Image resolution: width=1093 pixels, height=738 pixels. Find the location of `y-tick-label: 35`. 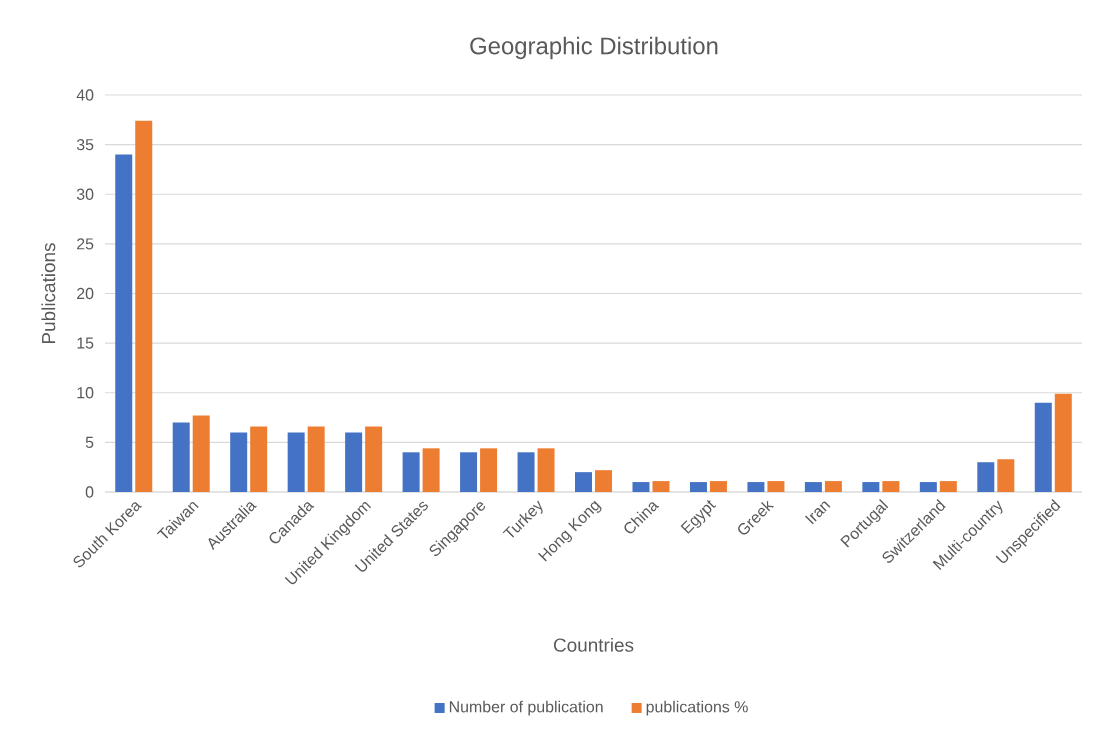

y-tick-label: 35 is located at coordinates (85, 144).